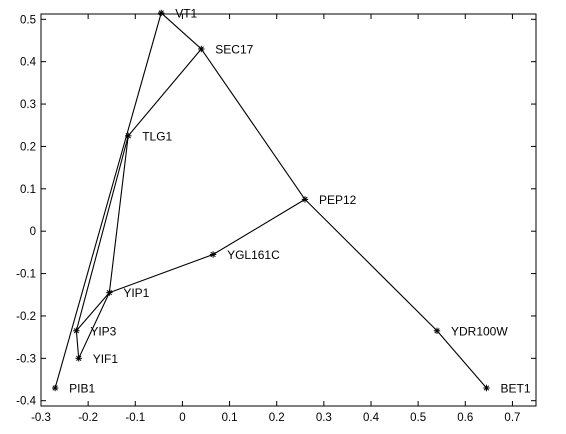 This screenshot has height=434, width=566. I want to click on edge-sec17-tlg1, so click(164, 92).